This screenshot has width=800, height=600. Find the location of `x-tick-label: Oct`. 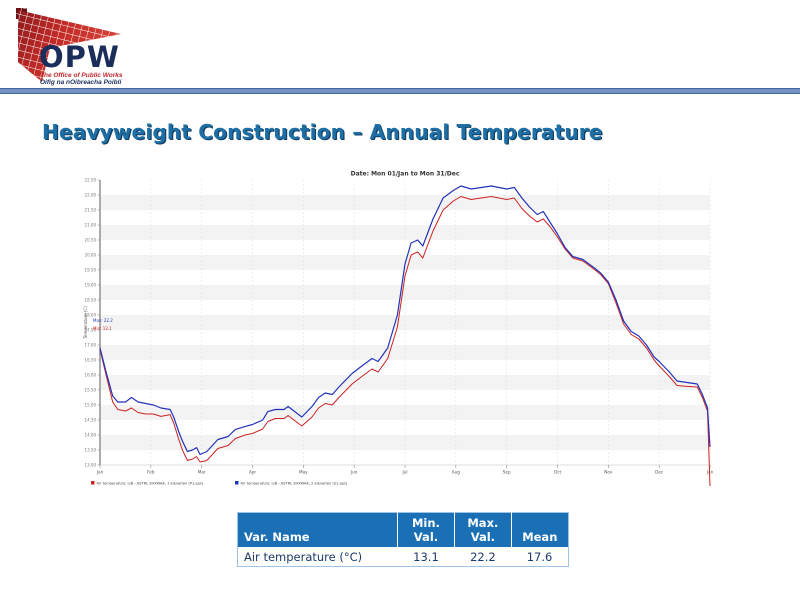

x-tick-label: Oct is located at coordinates (558, 472).